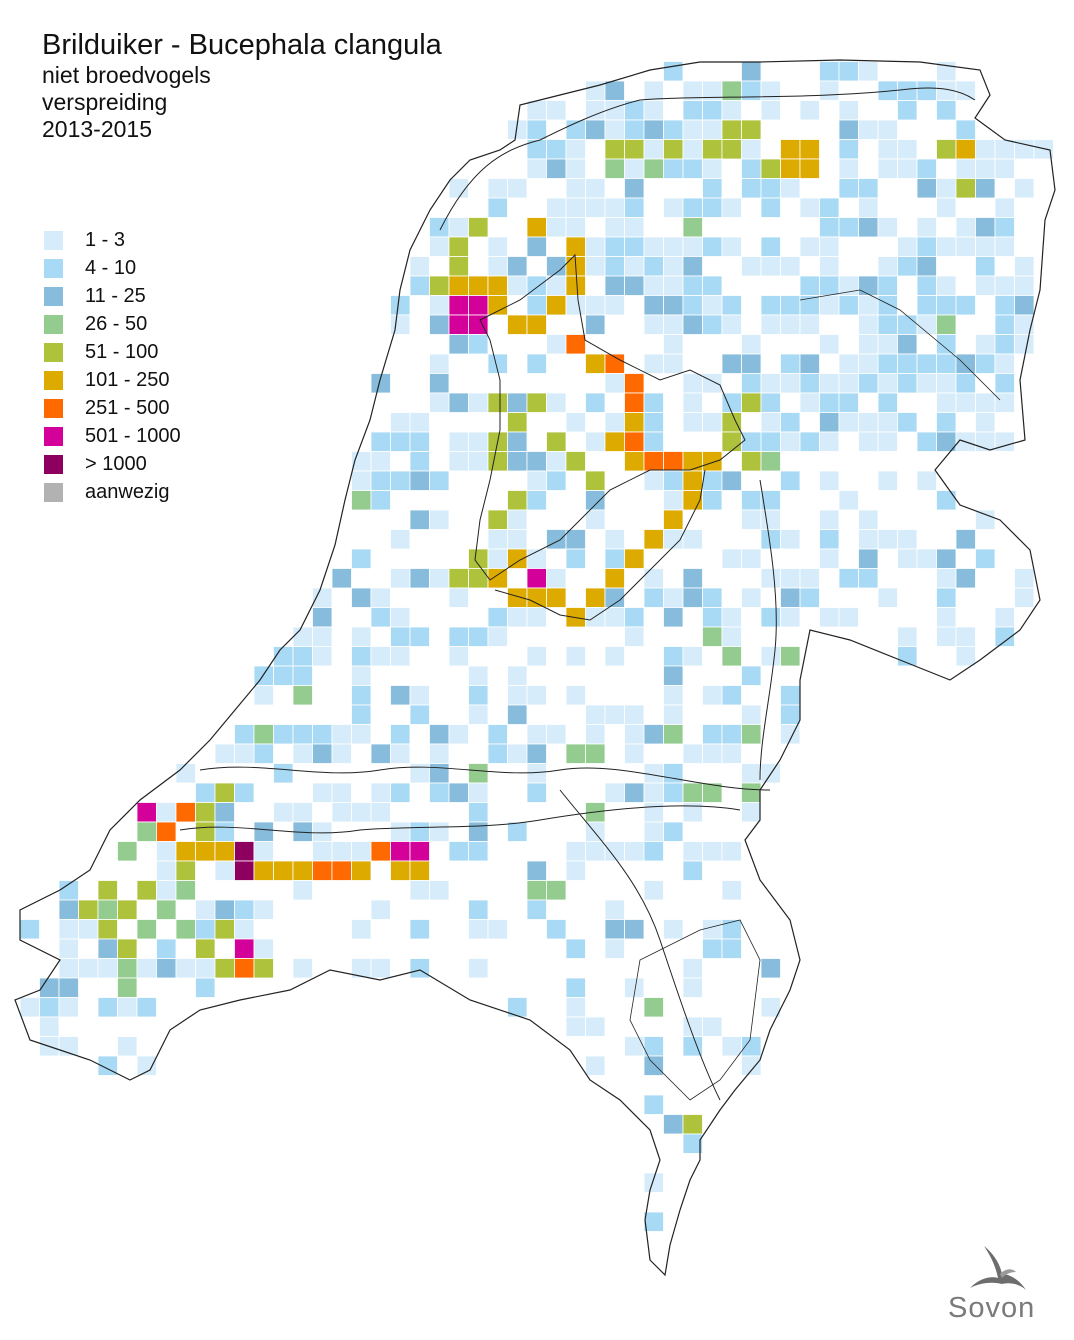  I want to click on legend-label: 101 - 250, so click(127, 379).